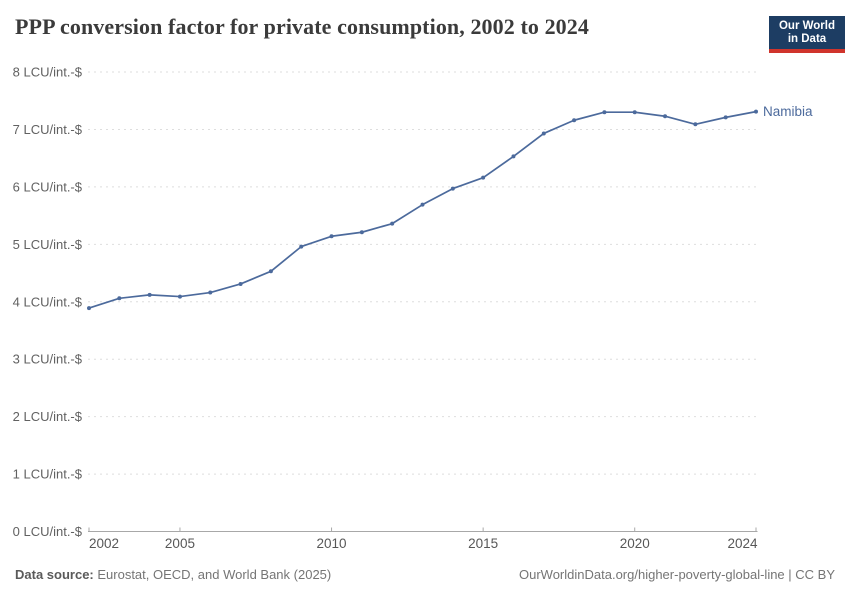 Image resolution: width=850 pixels, height=600 pixels. I want to click on data-source-label: Data source:, so click(54, 574).